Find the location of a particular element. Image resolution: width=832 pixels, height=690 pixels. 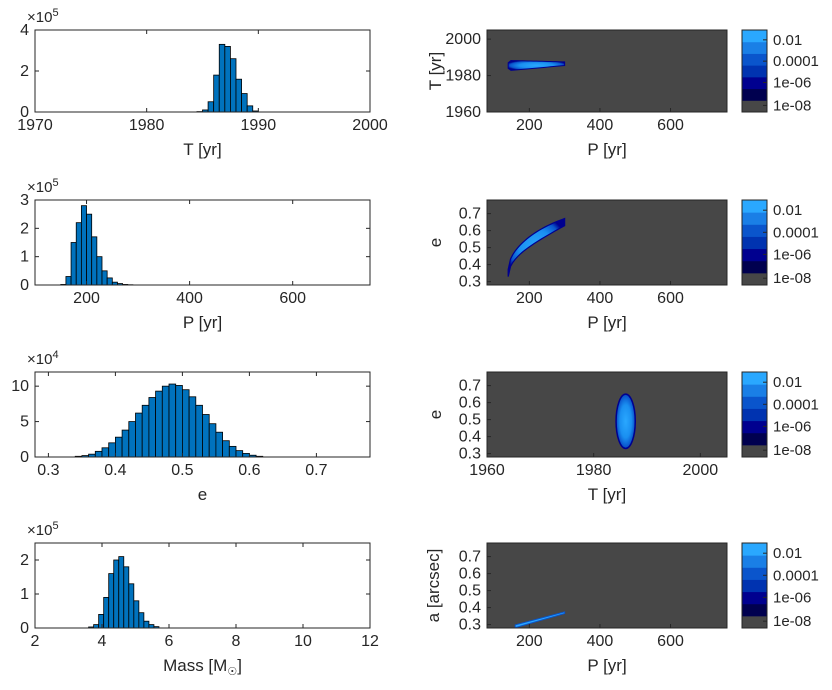

x-tick-label: 10 is located at coordinates (303, 641).